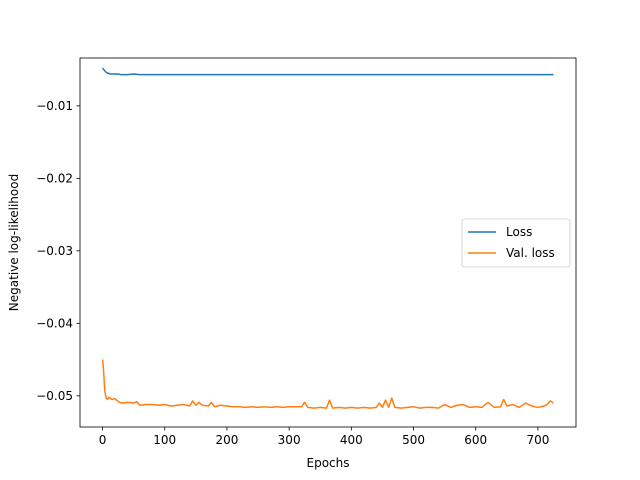 This screenshot has width=640, height=480. Describe the element at coordinates (537, 440) in the screenshot. I see `x-tick-label: 700` at that location.